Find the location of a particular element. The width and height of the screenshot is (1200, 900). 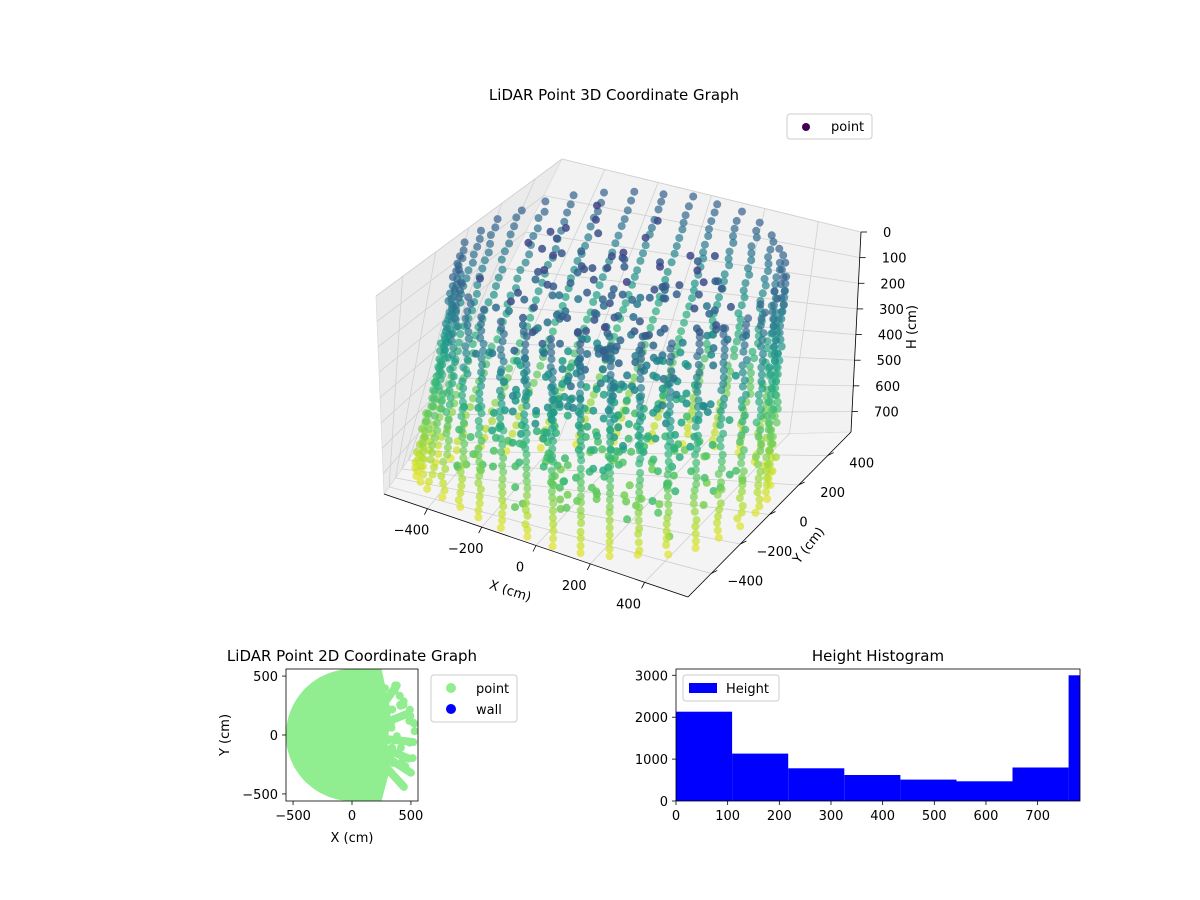

y-tick-label: 500 is located at coordinates (265, 677).